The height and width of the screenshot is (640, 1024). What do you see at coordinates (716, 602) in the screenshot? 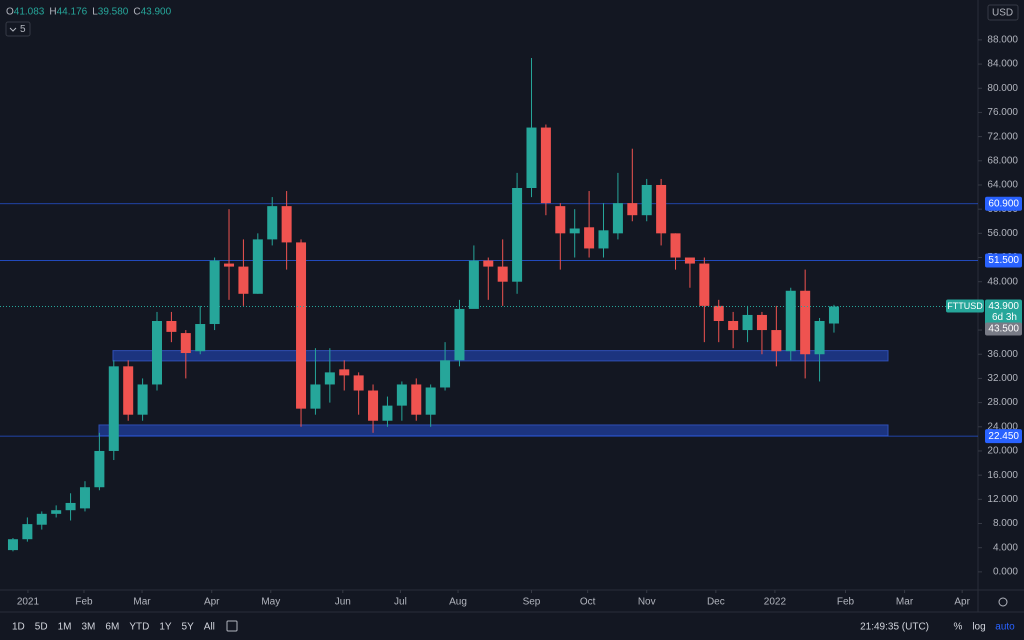
I see `x-tick-label: Dec` at bounding box center [716, 602].